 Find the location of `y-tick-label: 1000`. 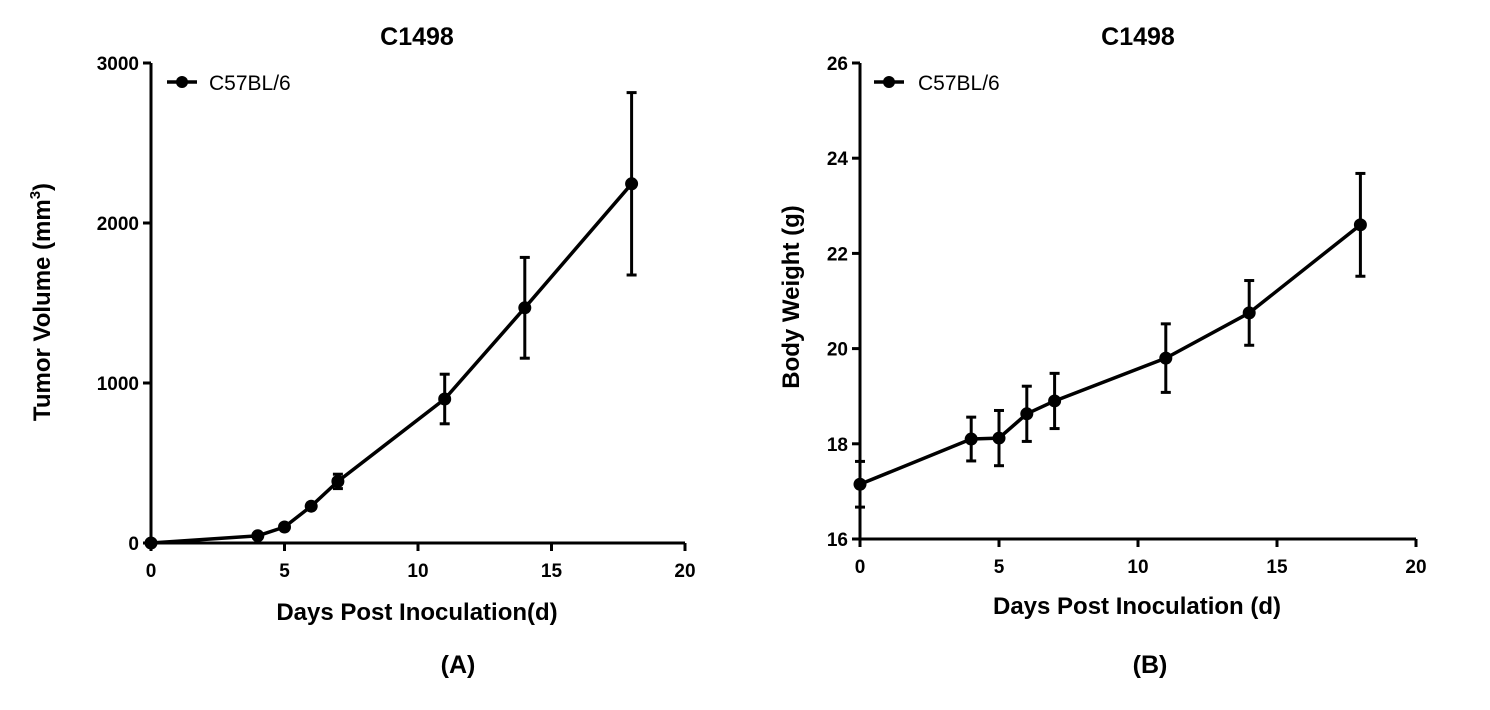

y-tick-label: 1000 is located at coordinates (118, 384).